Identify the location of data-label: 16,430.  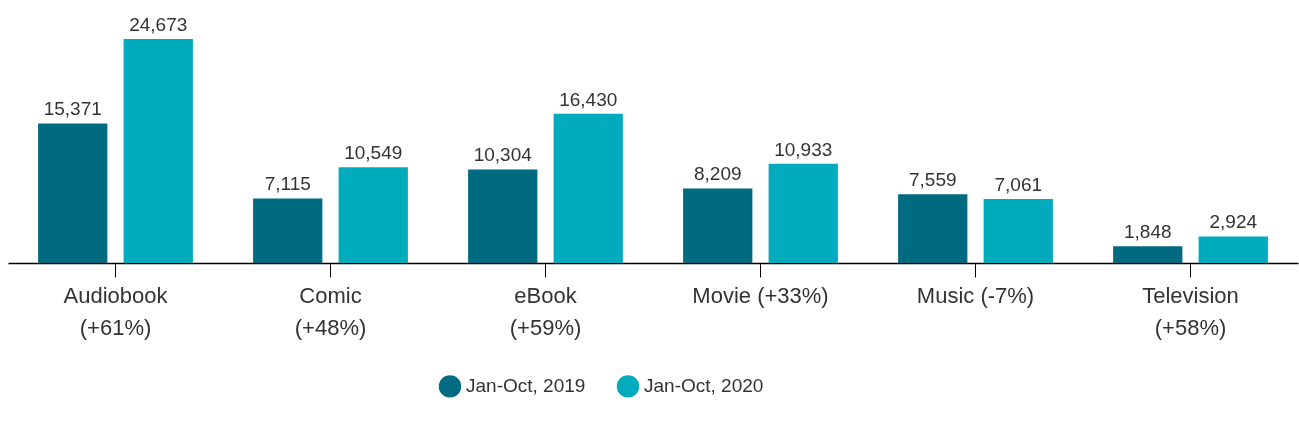
(588, 99).